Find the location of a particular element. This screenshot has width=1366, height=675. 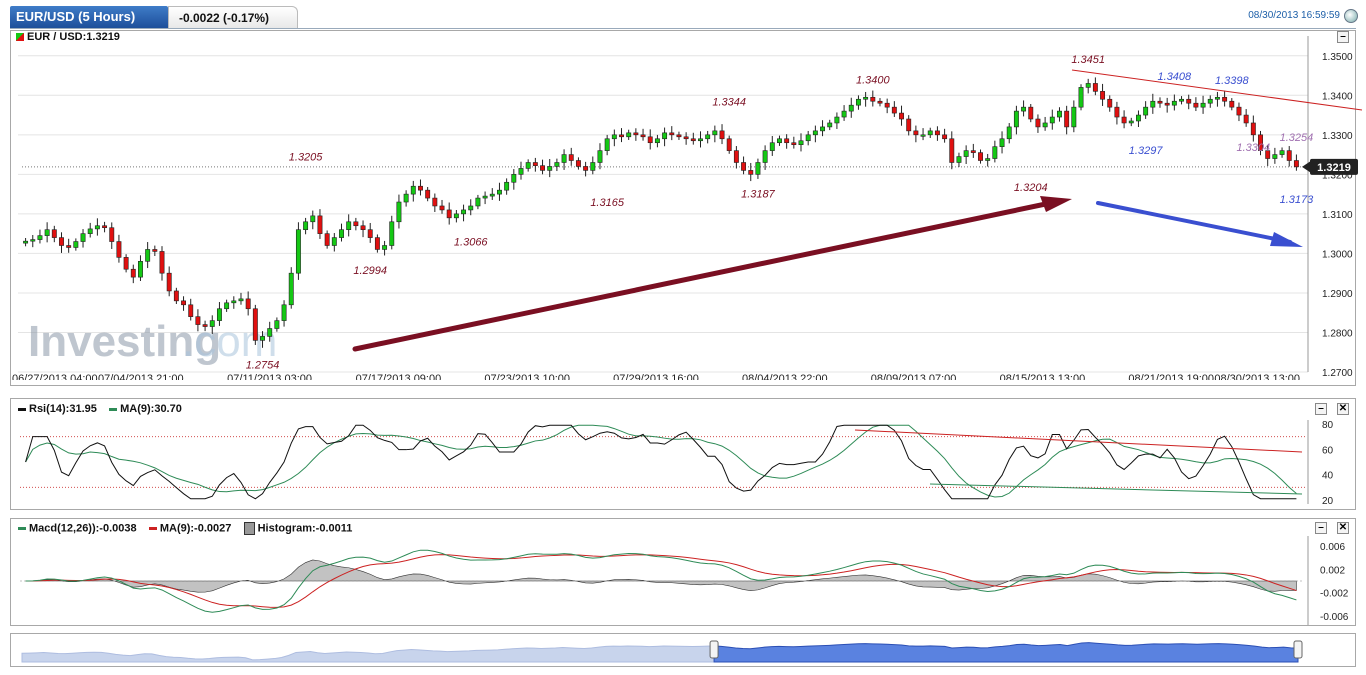

rsi-legend: Rsi(14):31.95 MA(9):30.70 is located at coordinates (100, 409).